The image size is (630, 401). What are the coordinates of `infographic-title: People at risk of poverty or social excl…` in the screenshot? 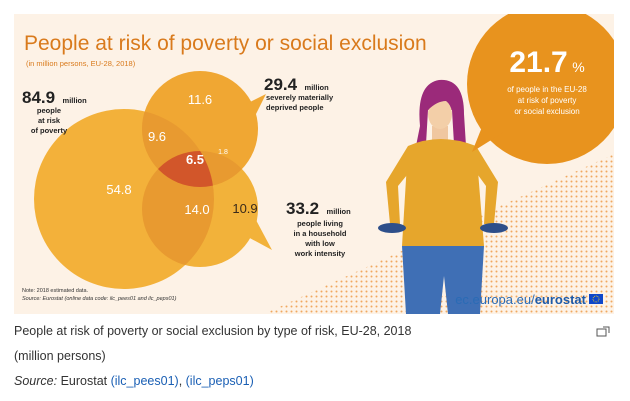 It's located at (225, 43).